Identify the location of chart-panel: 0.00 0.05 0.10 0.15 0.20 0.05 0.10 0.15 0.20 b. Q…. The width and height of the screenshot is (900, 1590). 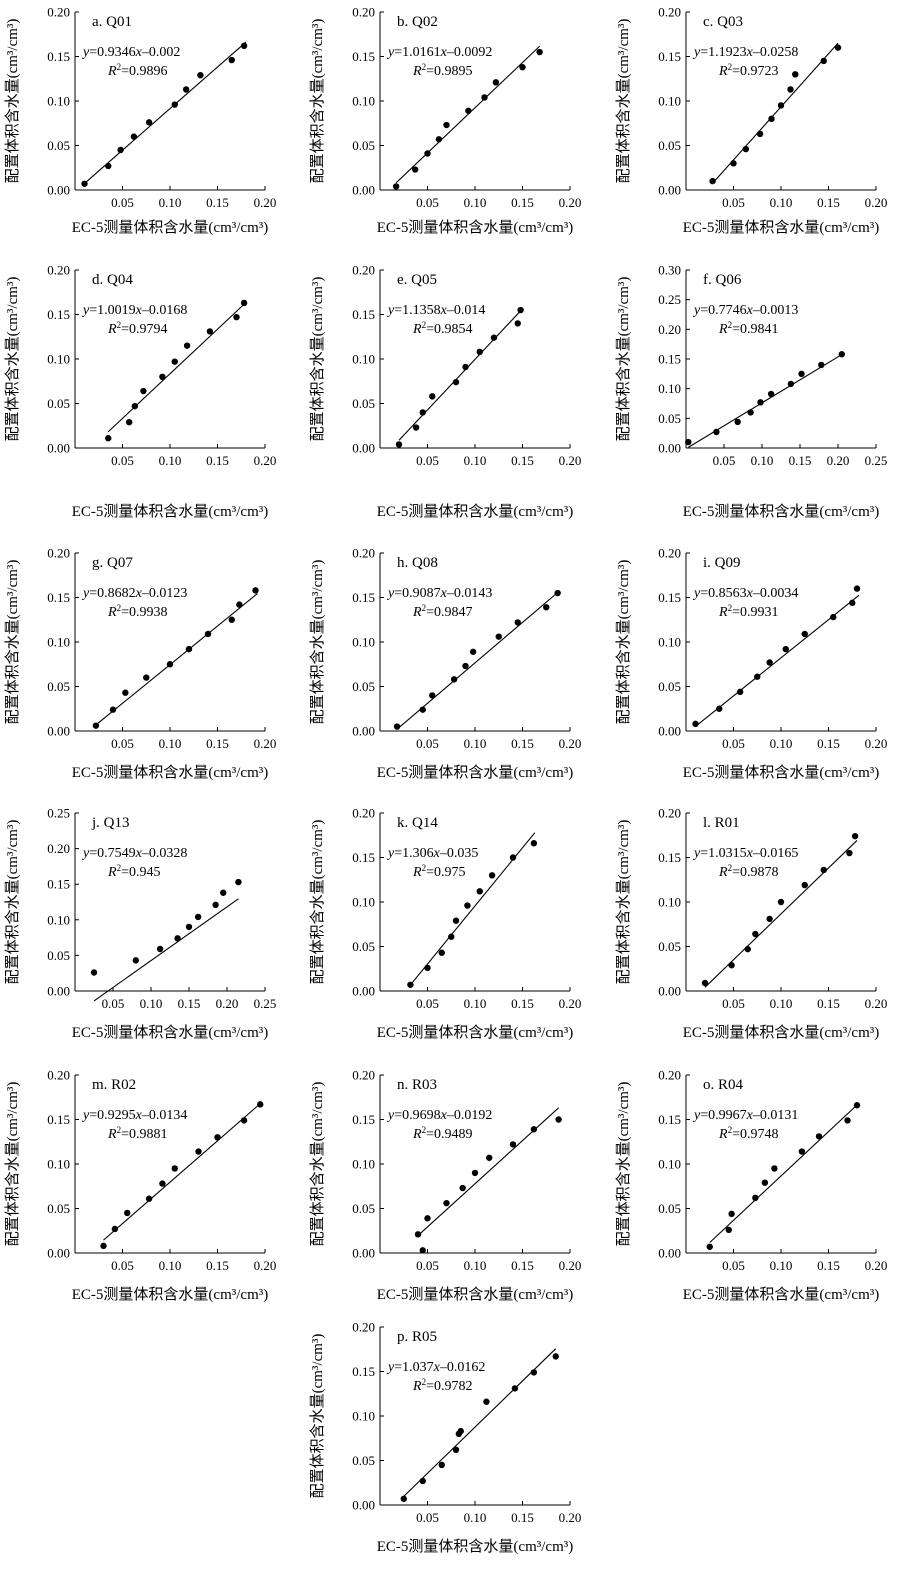
(445, 121).